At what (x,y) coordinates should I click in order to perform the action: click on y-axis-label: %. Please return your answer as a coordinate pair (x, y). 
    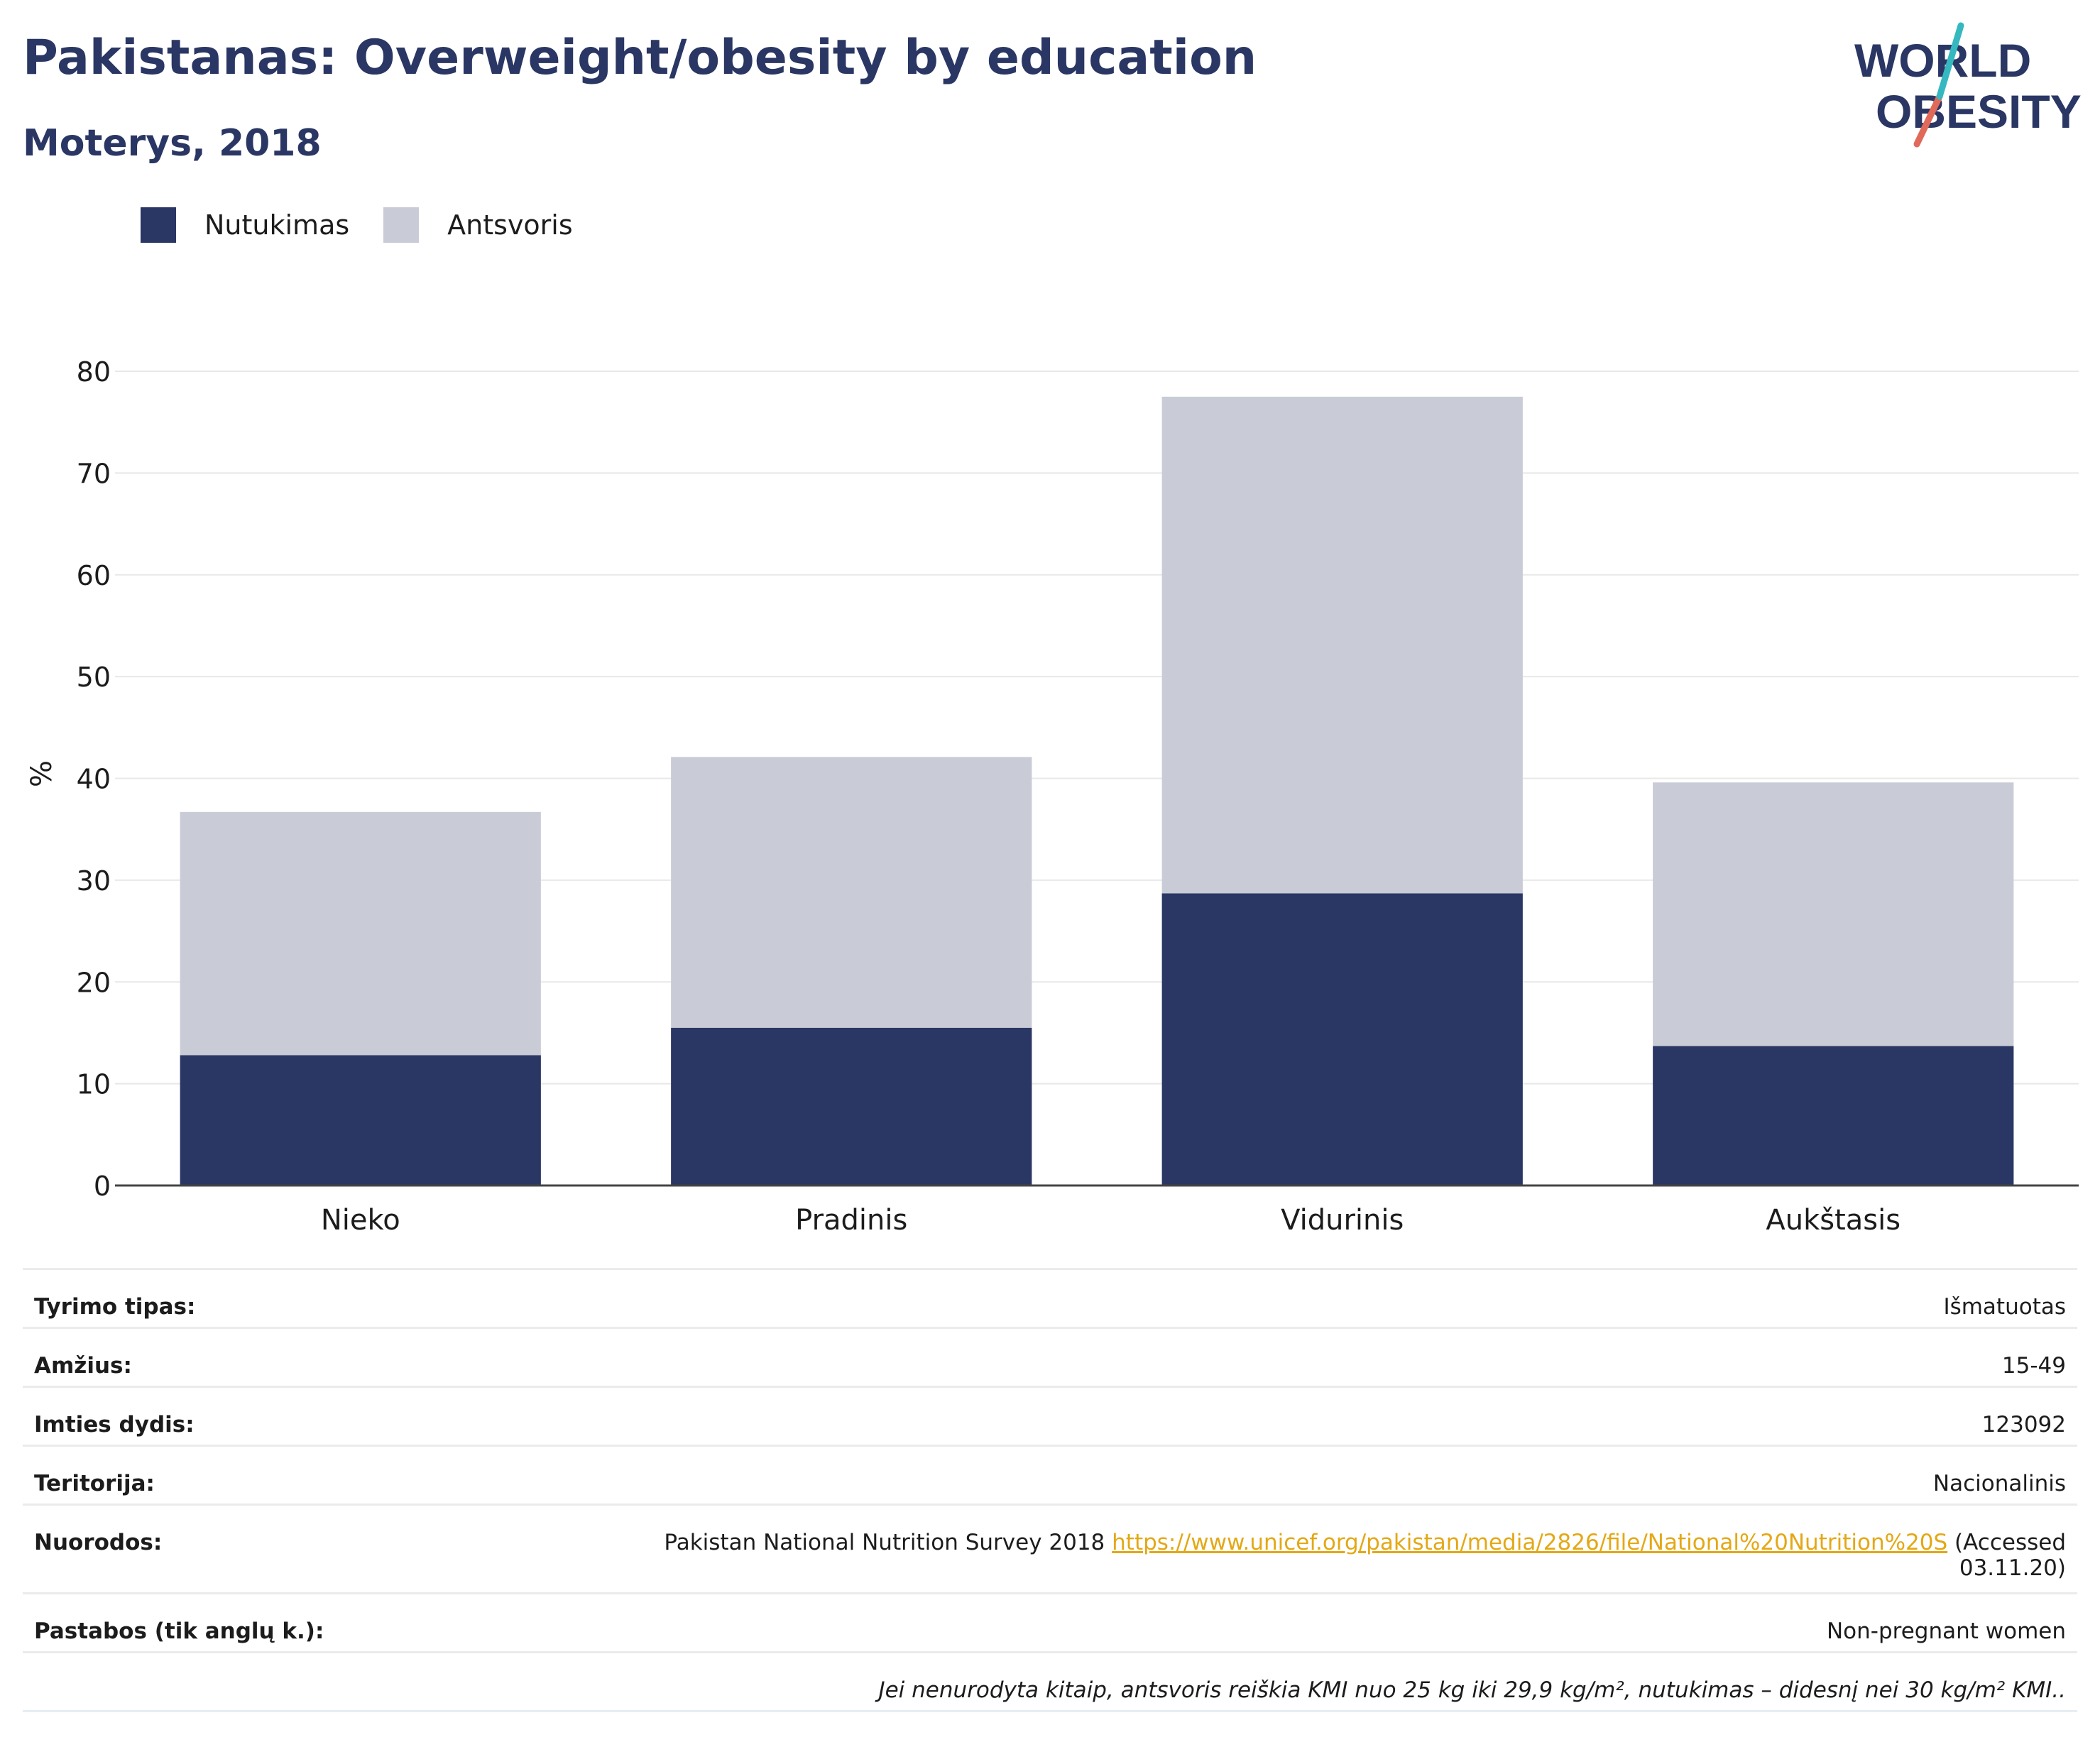
    Looking at the image, I should click on (42, 773).